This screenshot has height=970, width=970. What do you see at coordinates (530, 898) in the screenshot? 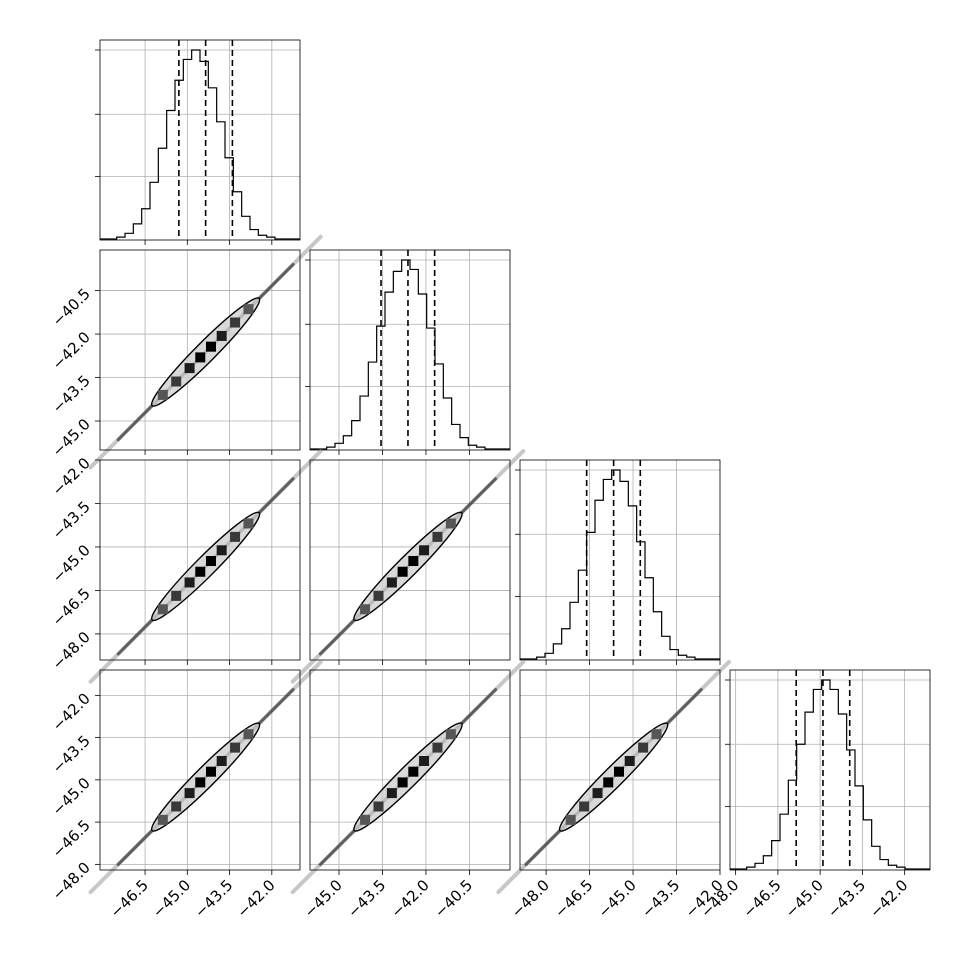
I see `x-tick-label: −48.0` at bounding box center [530, 898].